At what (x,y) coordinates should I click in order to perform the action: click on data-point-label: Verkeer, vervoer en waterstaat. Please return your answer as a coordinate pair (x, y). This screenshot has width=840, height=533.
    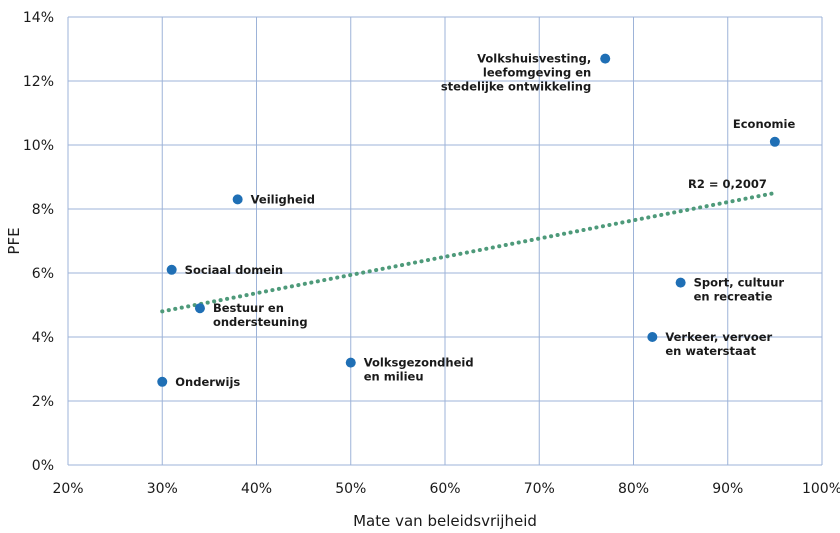
    Looking at the image, I should click on (718, 344).